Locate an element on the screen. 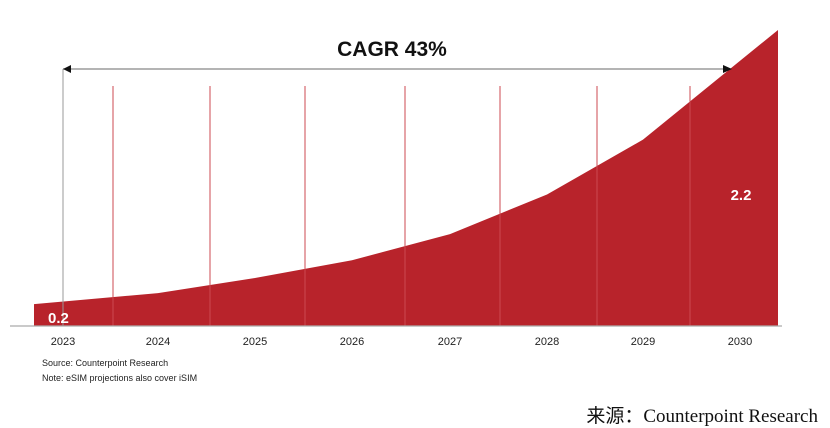 The width and height of the screenshot is (830, 428). cagr-arrow-head-left is located at coordinates (67, 69).